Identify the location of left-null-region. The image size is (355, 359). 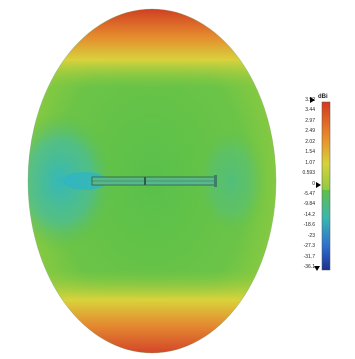
(71, 181).